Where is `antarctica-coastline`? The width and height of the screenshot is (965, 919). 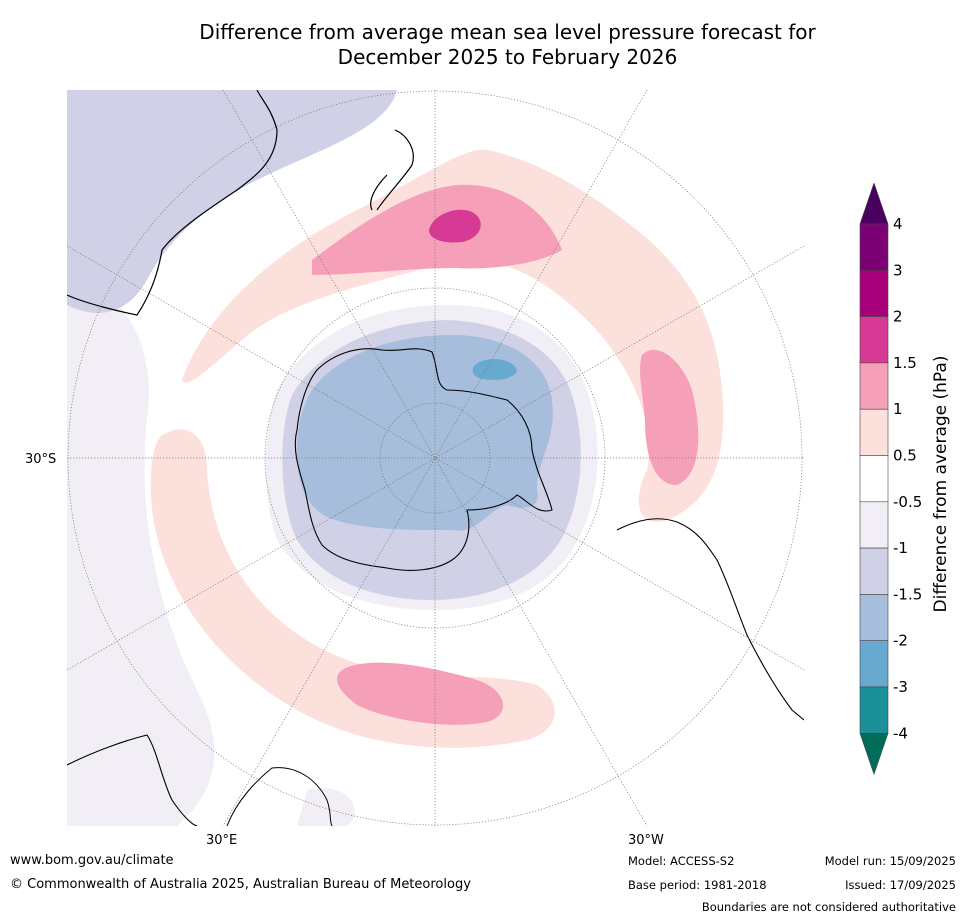 antarctica-coastline is located at coordinates (423, 459).